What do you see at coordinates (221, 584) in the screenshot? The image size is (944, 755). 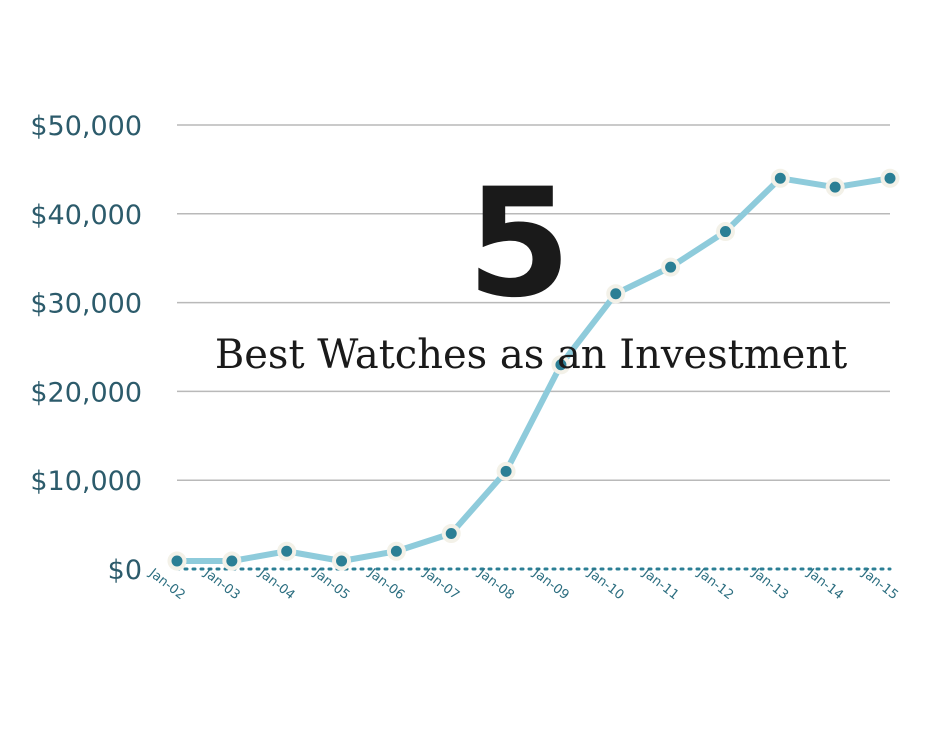 I see `x-tick-label: Jan-03` at bounding box center [221, 584].